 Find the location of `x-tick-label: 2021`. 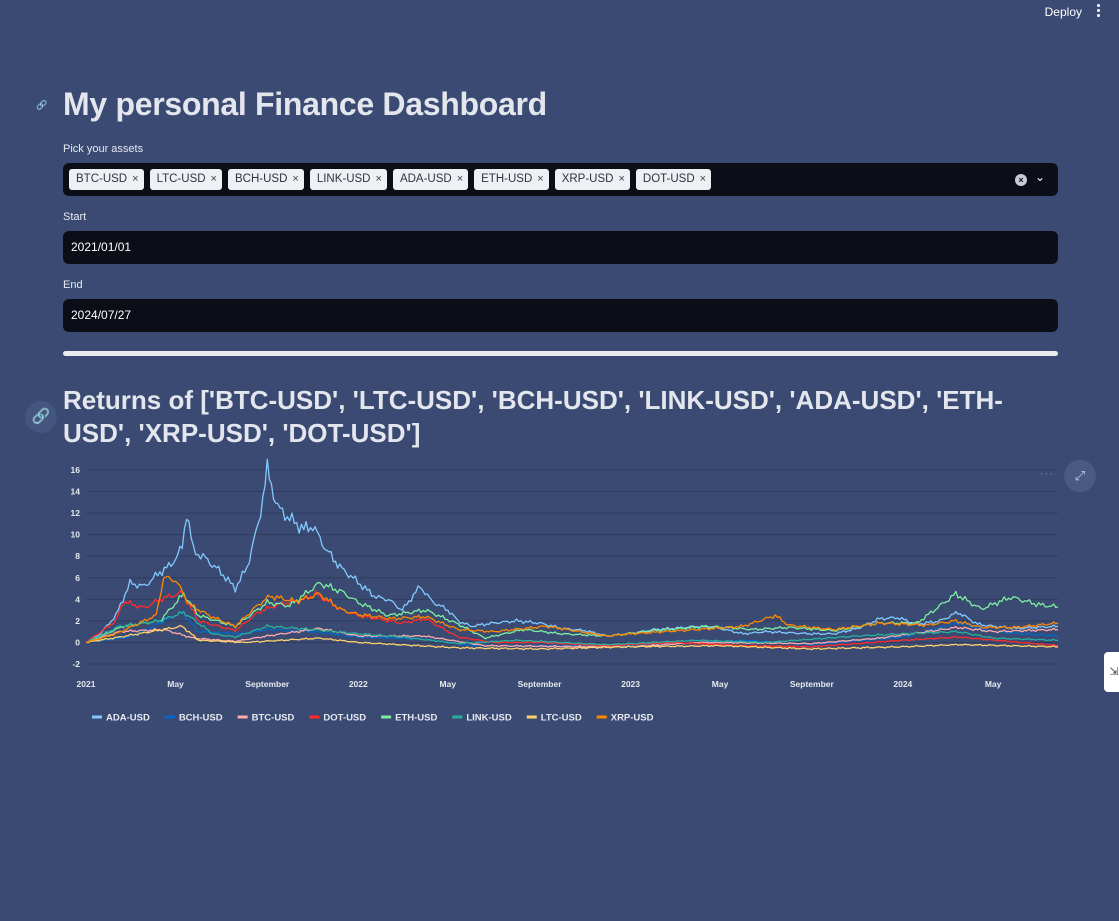

x-tick-label: 2021 is located at coordinates (86, 684).